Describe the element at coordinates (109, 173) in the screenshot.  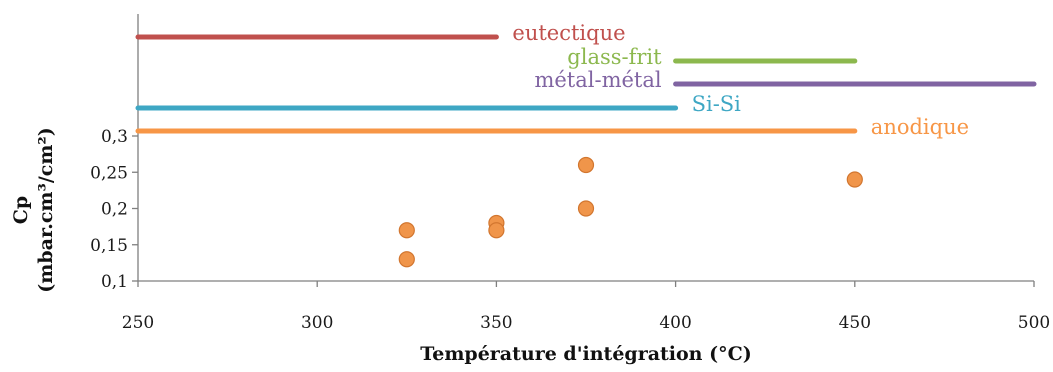
I see `y-tick-label: 0,25` at that location.